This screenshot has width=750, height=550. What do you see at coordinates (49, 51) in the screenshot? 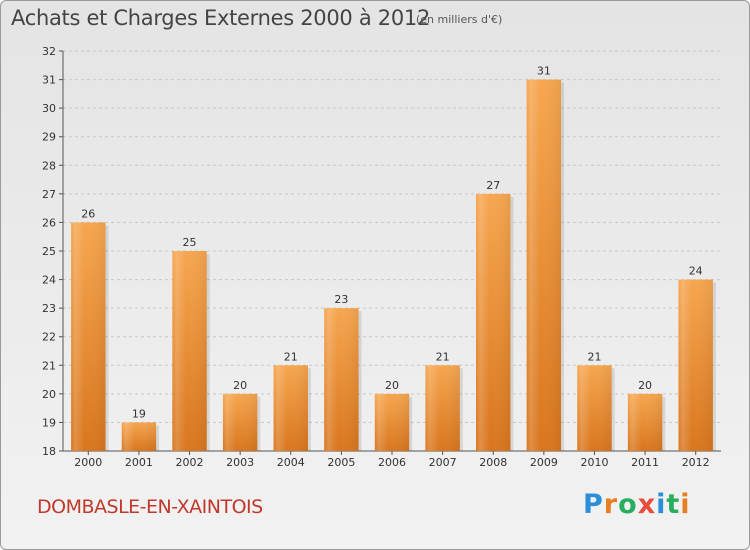
I see `y-tick-label: 32` at bounding box center [49, 51].